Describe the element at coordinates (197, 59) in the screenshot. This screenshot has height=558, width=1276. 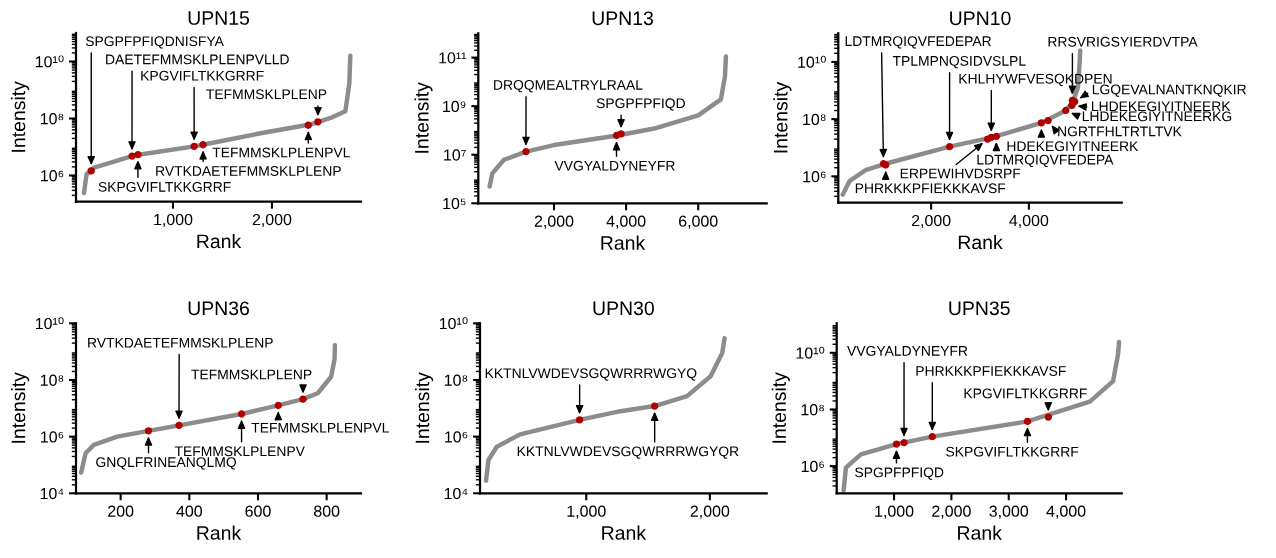
I see `annotation: DAETEFMMSKLPLENPVLLD` at that location.